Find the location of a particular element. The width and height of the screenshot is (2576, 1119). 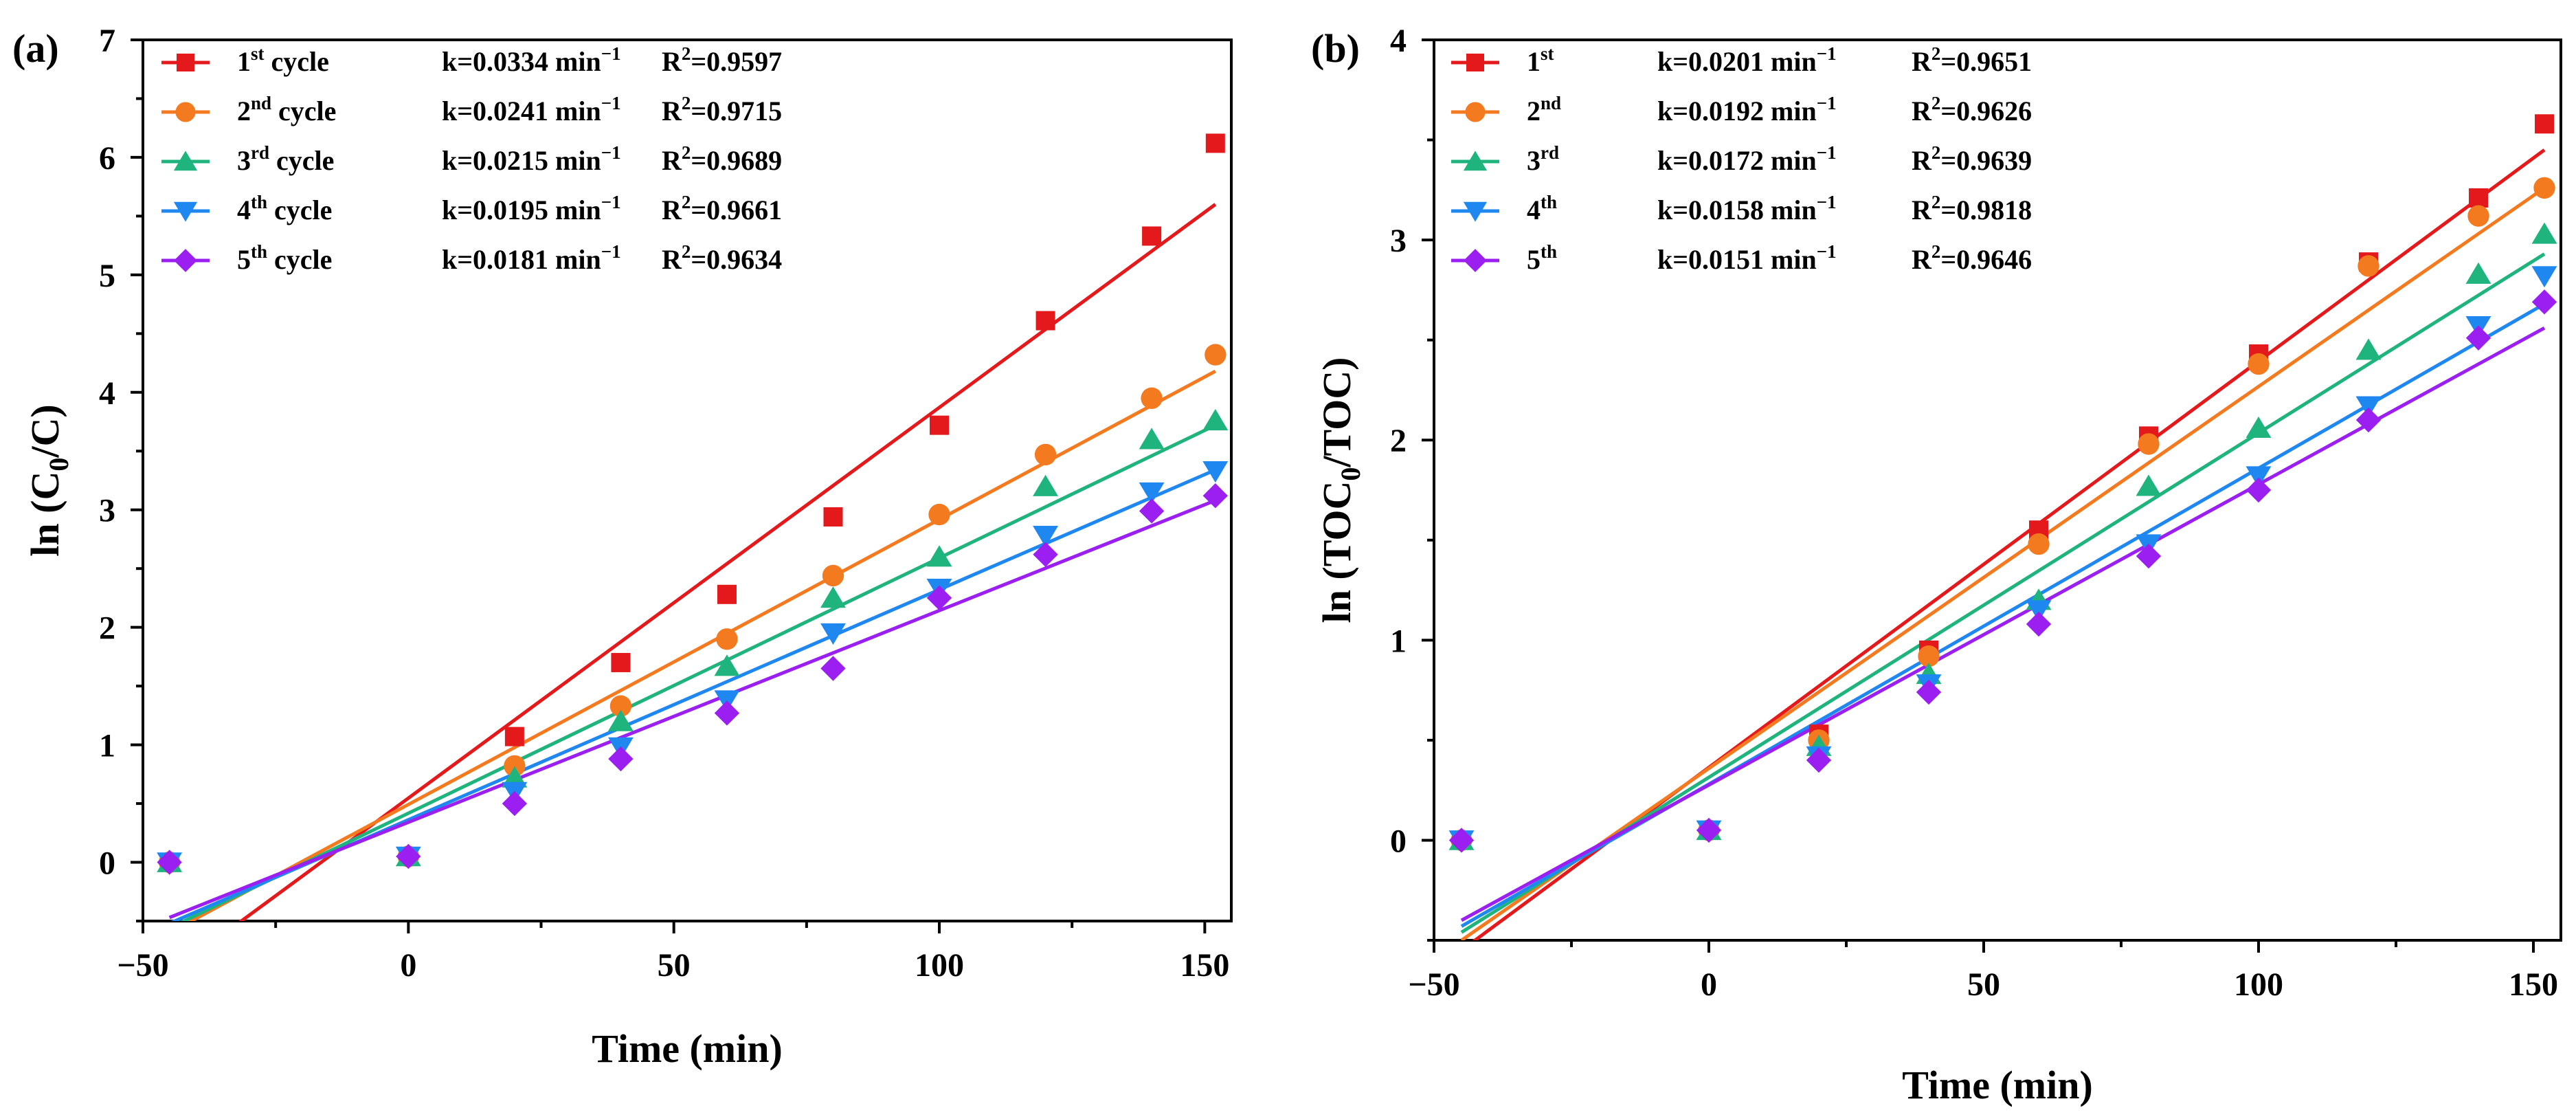

y-axis-title-tail: /C) is located at coordinates (45, 431).